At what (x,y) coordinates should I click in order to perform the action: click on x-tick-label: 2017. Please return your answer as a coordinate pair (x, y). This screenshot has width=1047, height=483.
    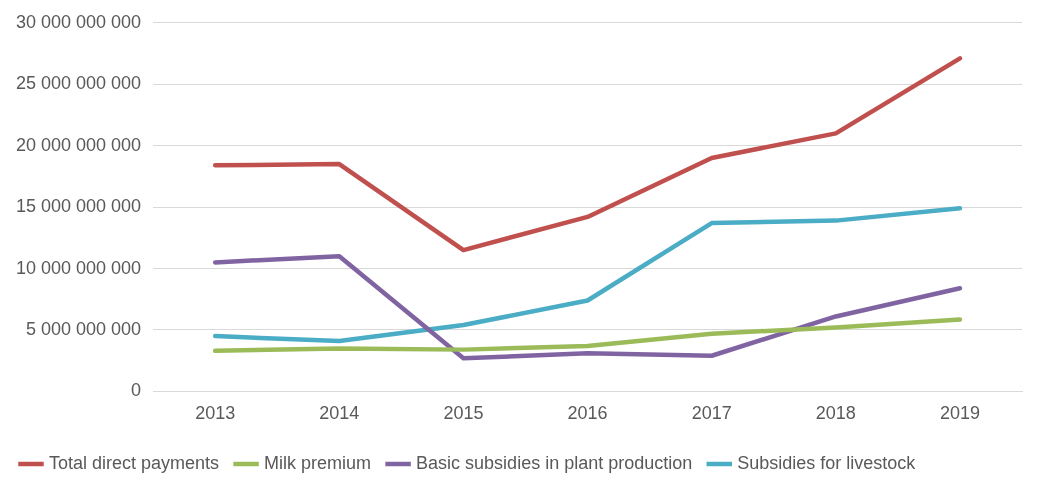
    Looking at the image, I should click on (711, 413).